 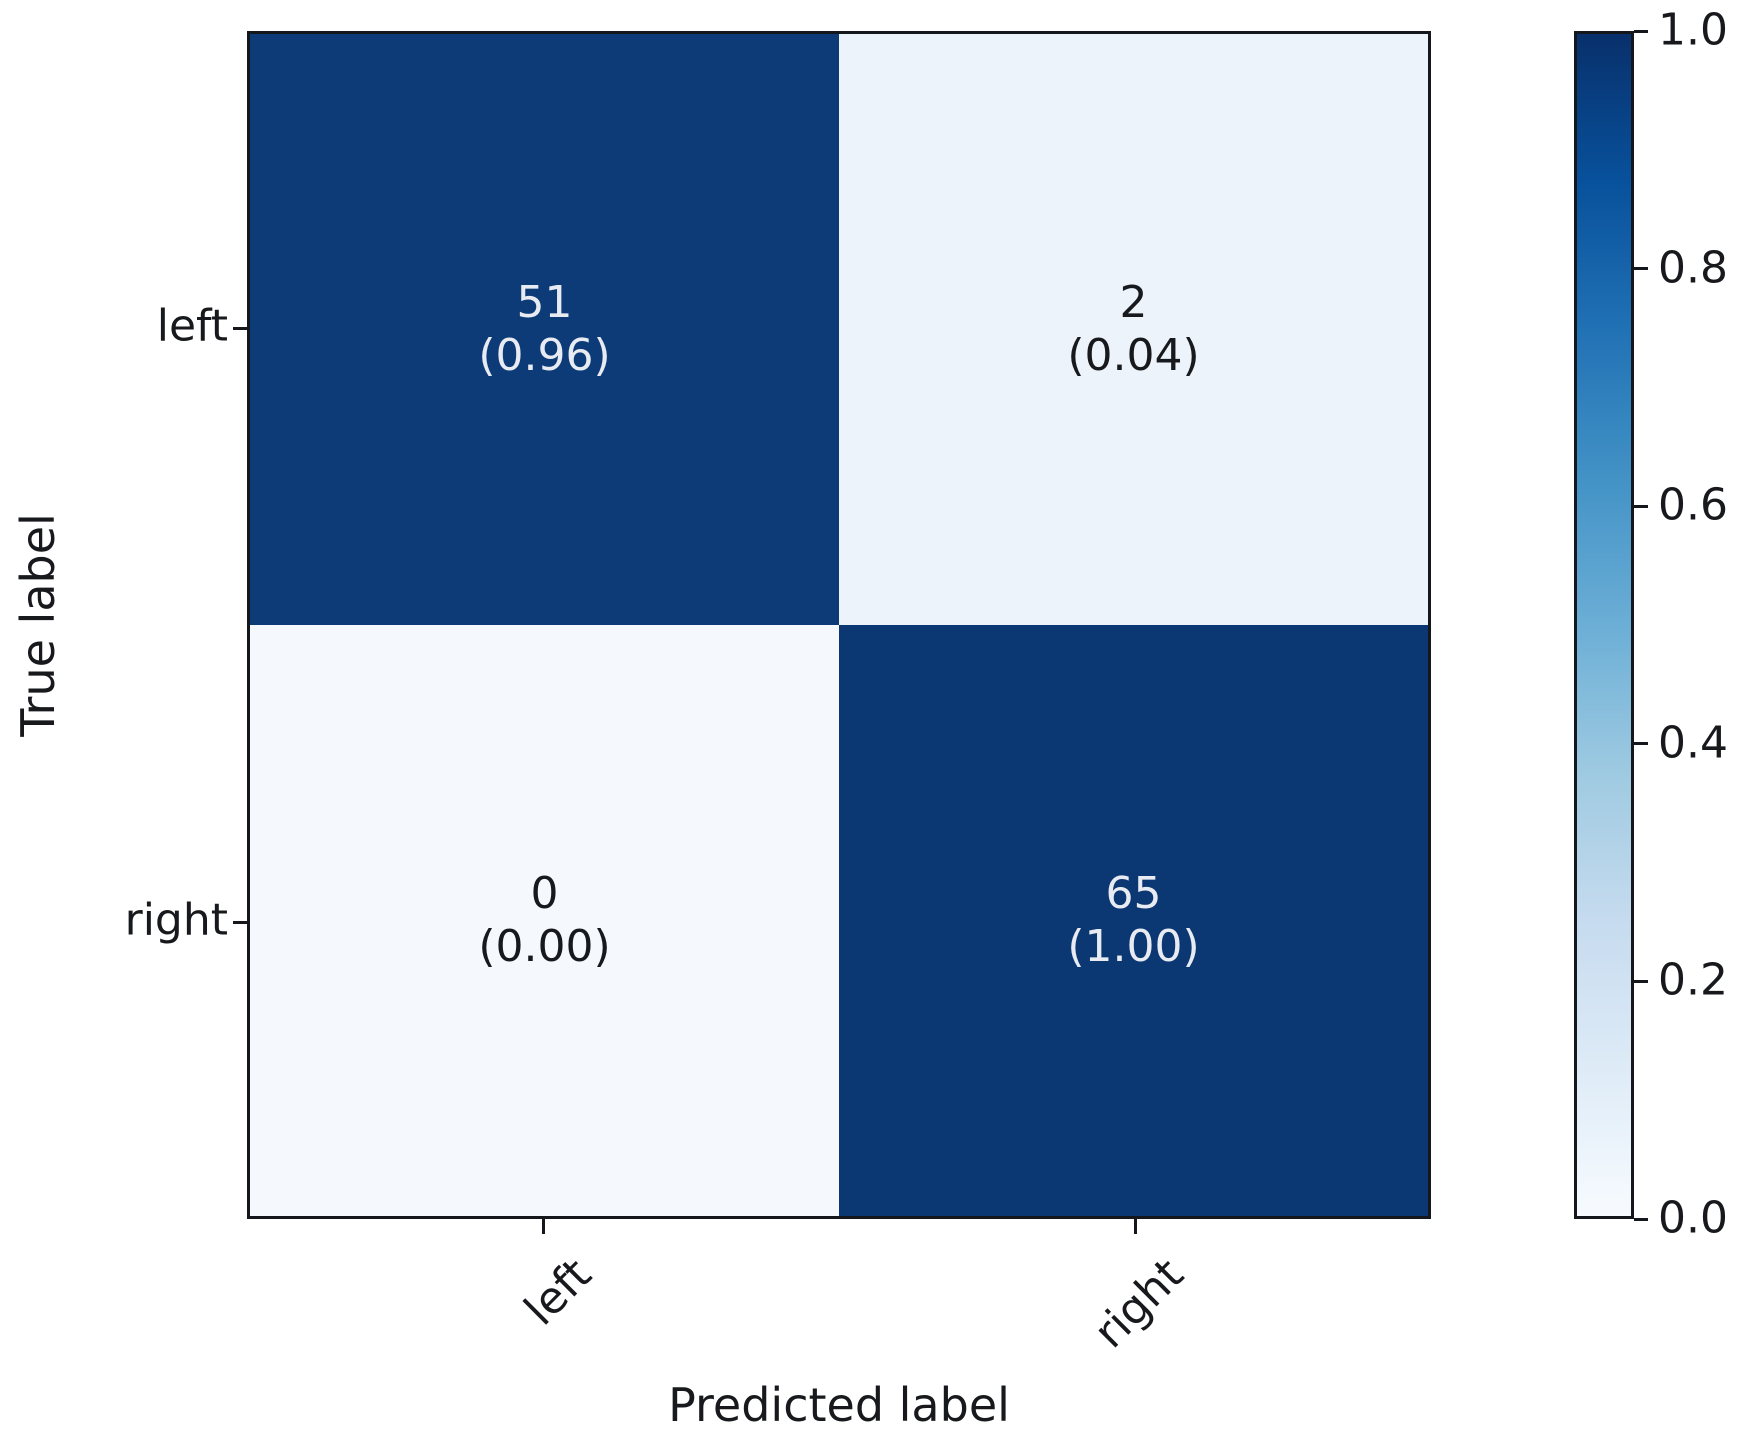 I want to click on x-axis-title: Predicted label, so click(x=839, y=1405).